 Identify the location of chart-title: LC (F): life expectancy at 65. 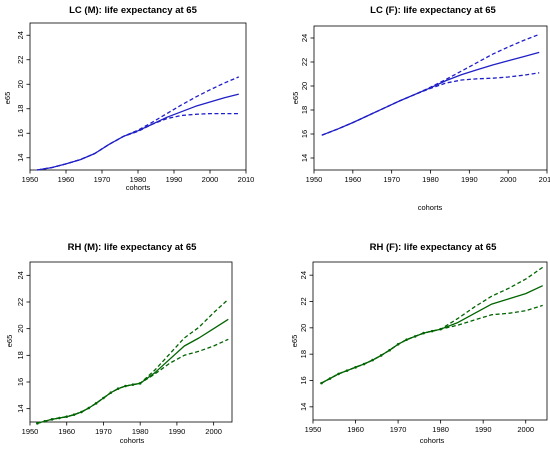
(433, 10).